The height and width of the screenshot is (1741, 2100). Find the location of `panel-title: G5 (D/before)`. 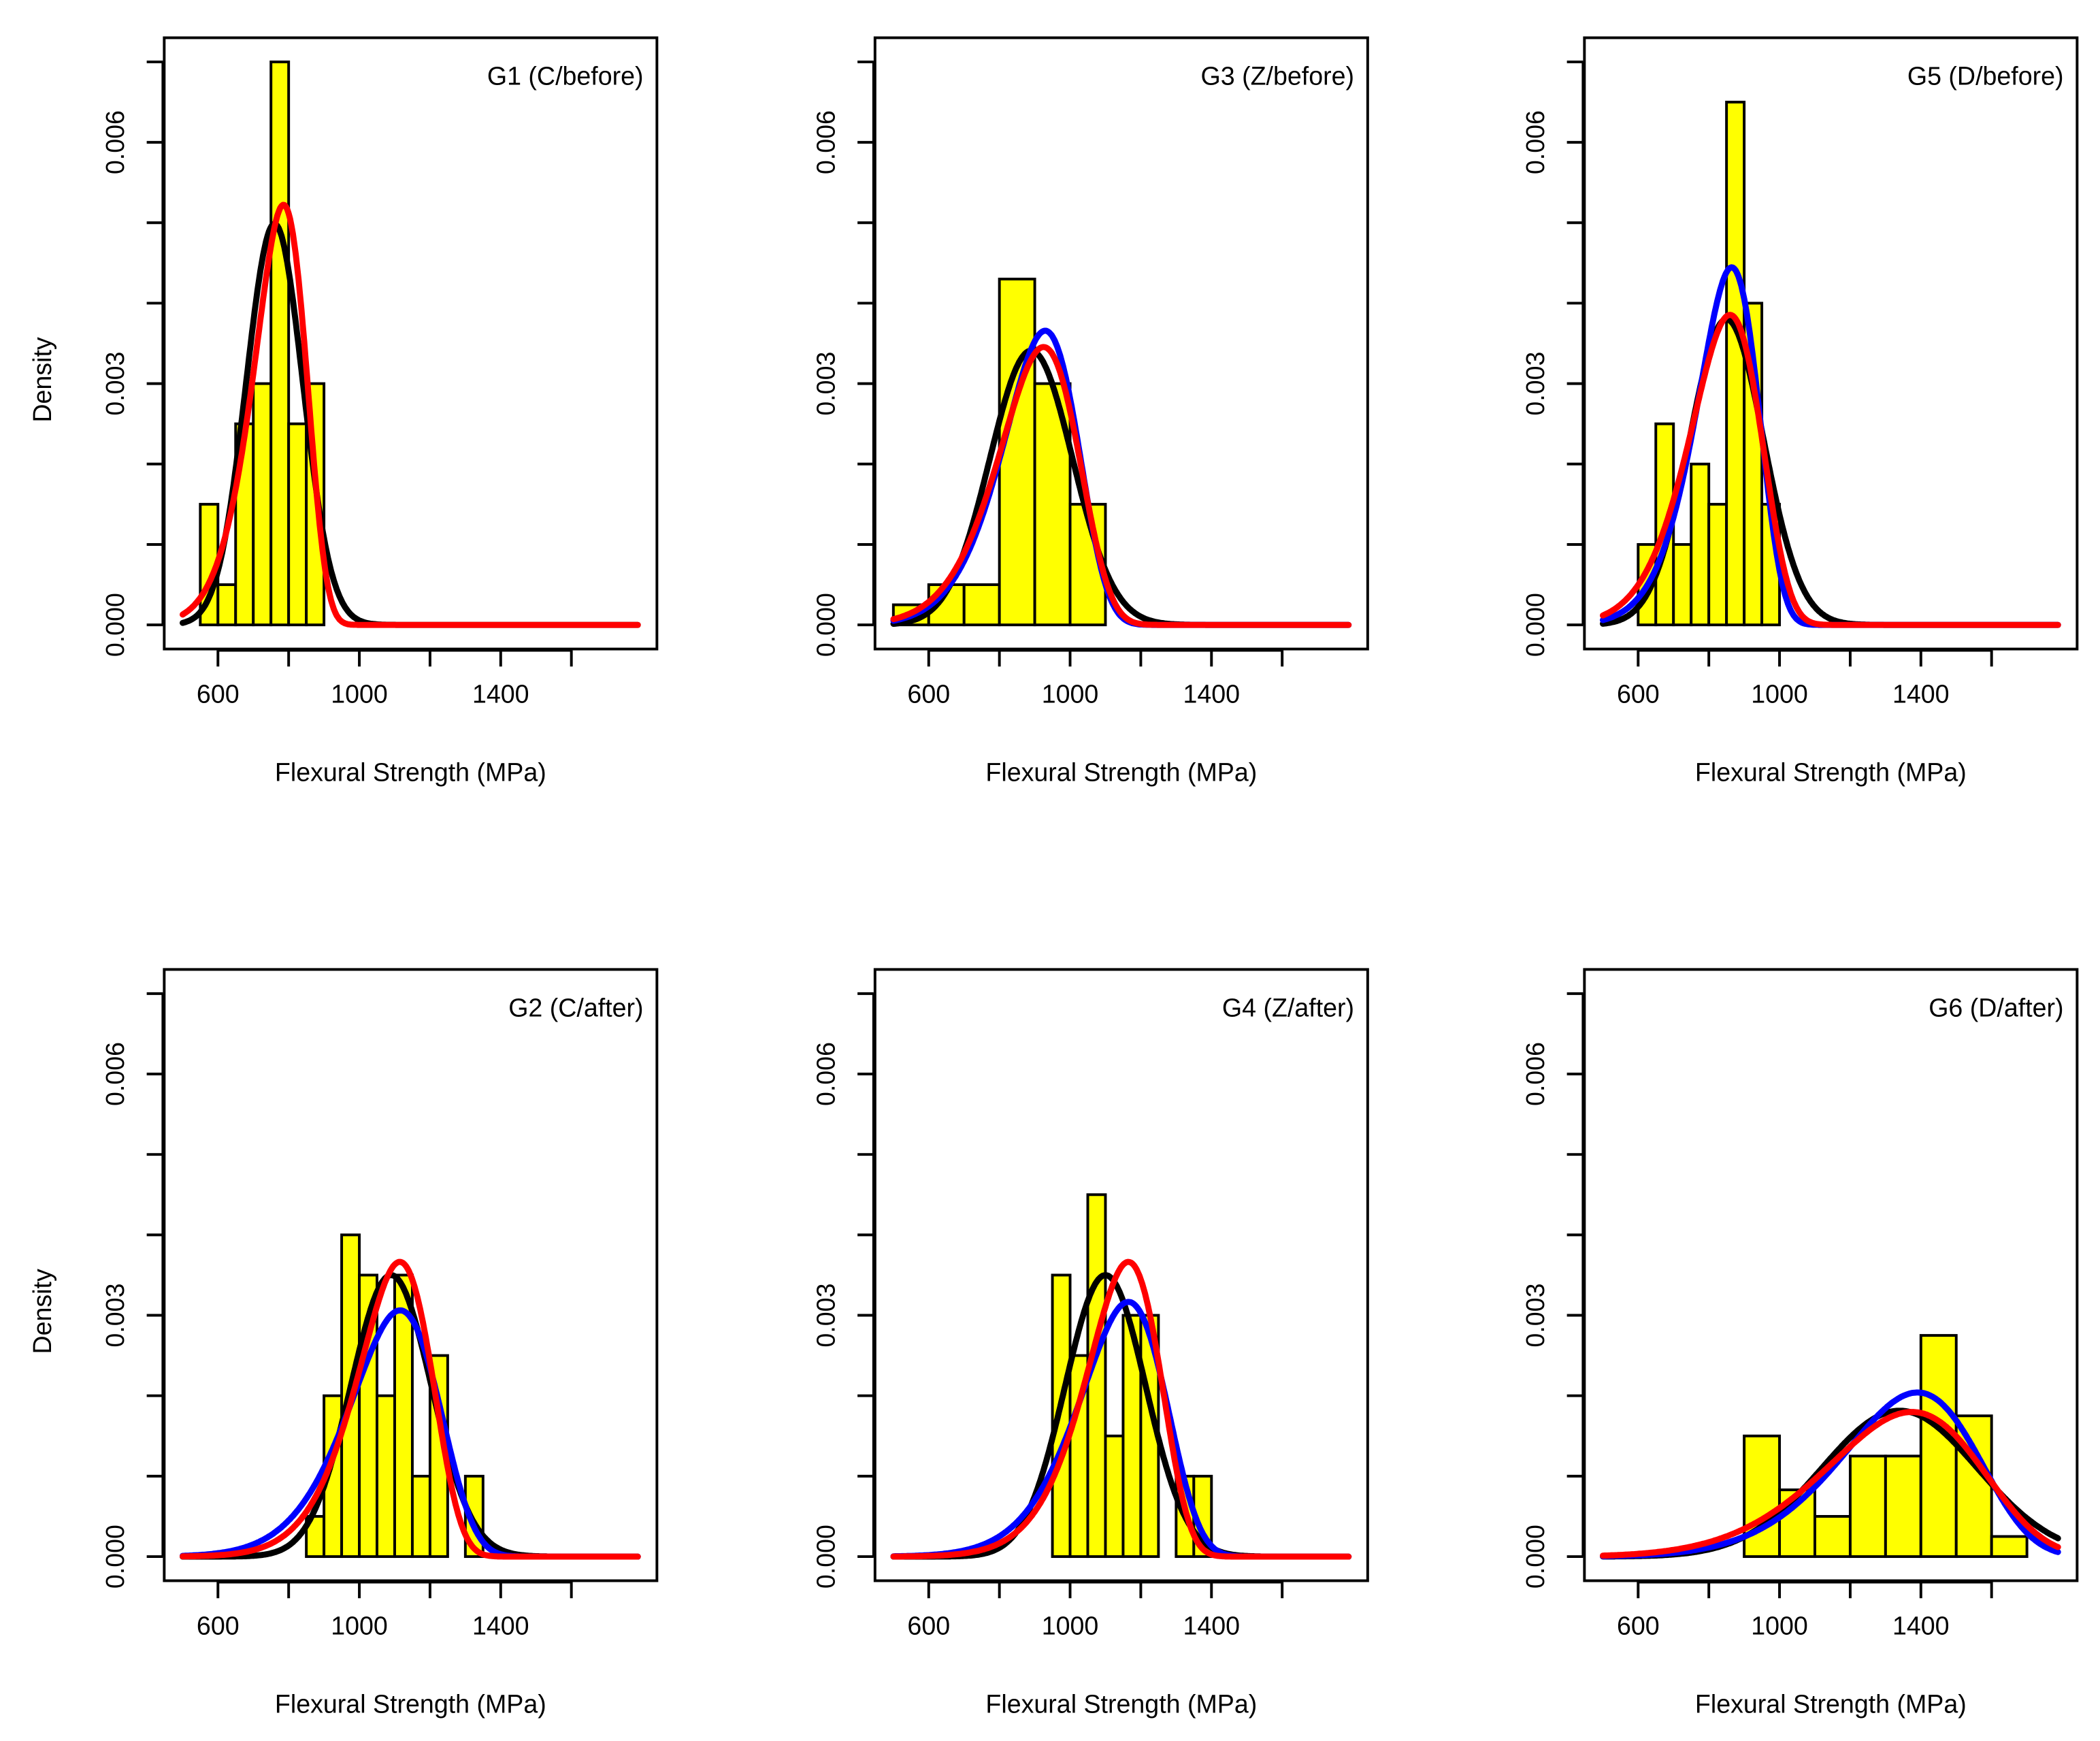

panel-title: G5 (D/before) is located at coordinates (1985, 76).